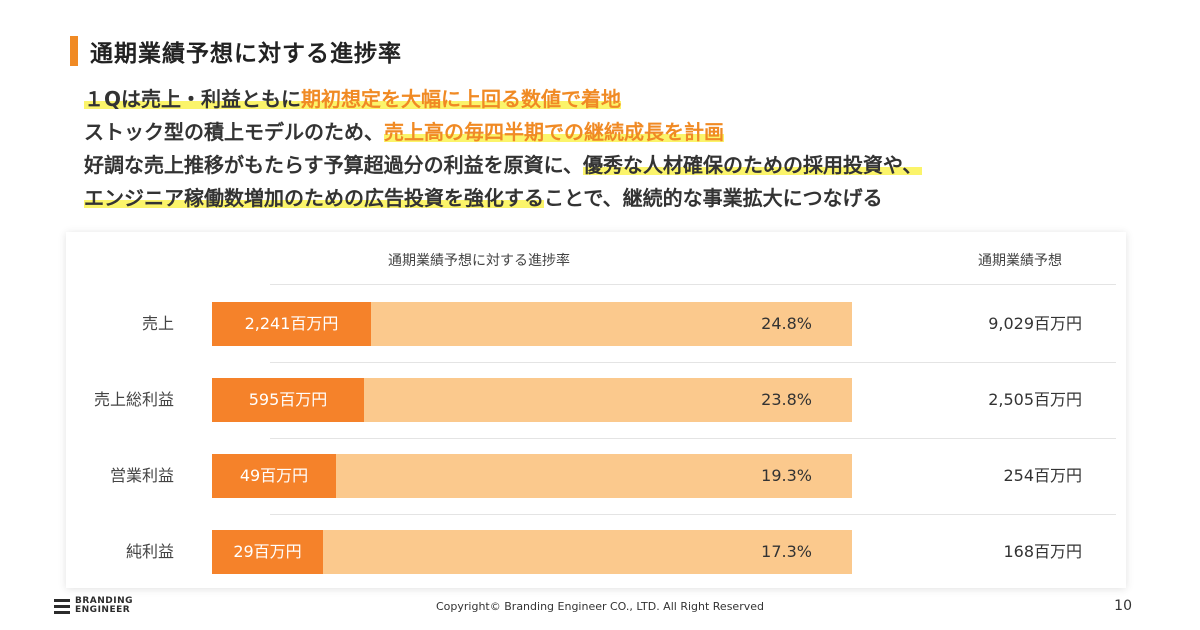  What do you see at coordinates (246, 54) in the screenshot?
I see `page-title: 通期業績予想に対する進捗率` at bounding box center [246, 54].